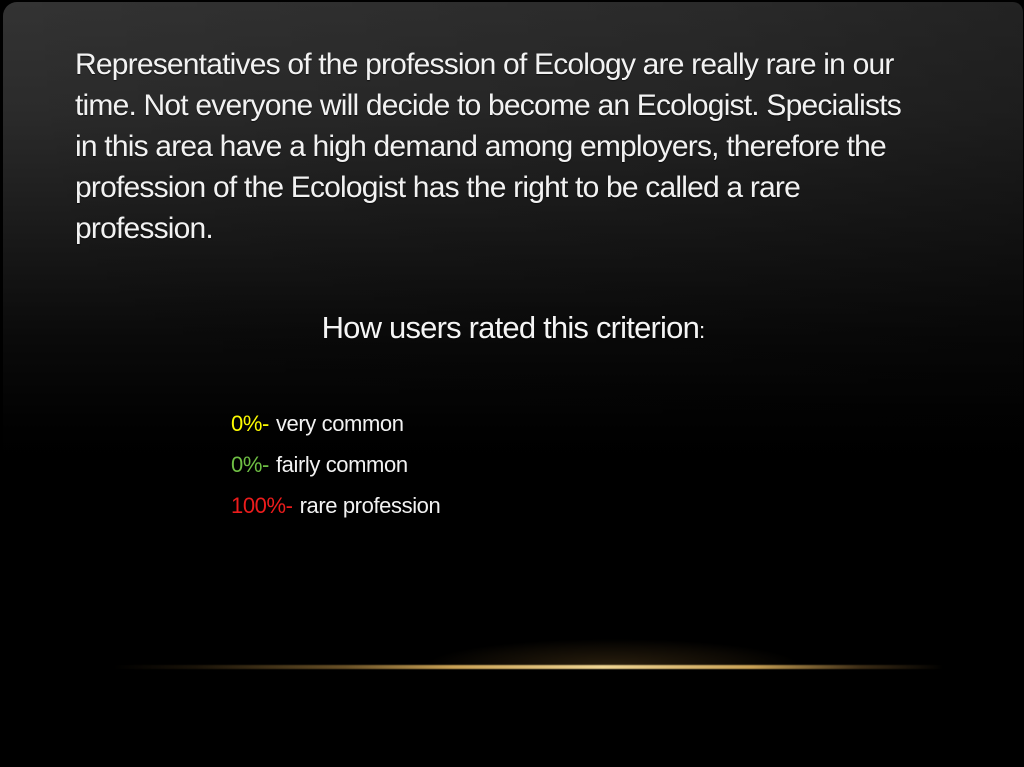 Image resolution: width=1024 pixels, height=767 pixels. Describe the element at coordinates (262, 505) in the screenshot. I see `rating-value: 100%-` at that location.